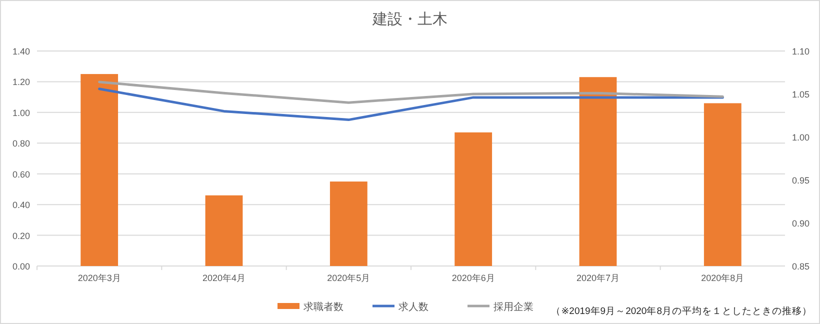  Describe the element at coordinates (21, 174) in the screenshot. I see `y-tick-label: 0.60` at that location.